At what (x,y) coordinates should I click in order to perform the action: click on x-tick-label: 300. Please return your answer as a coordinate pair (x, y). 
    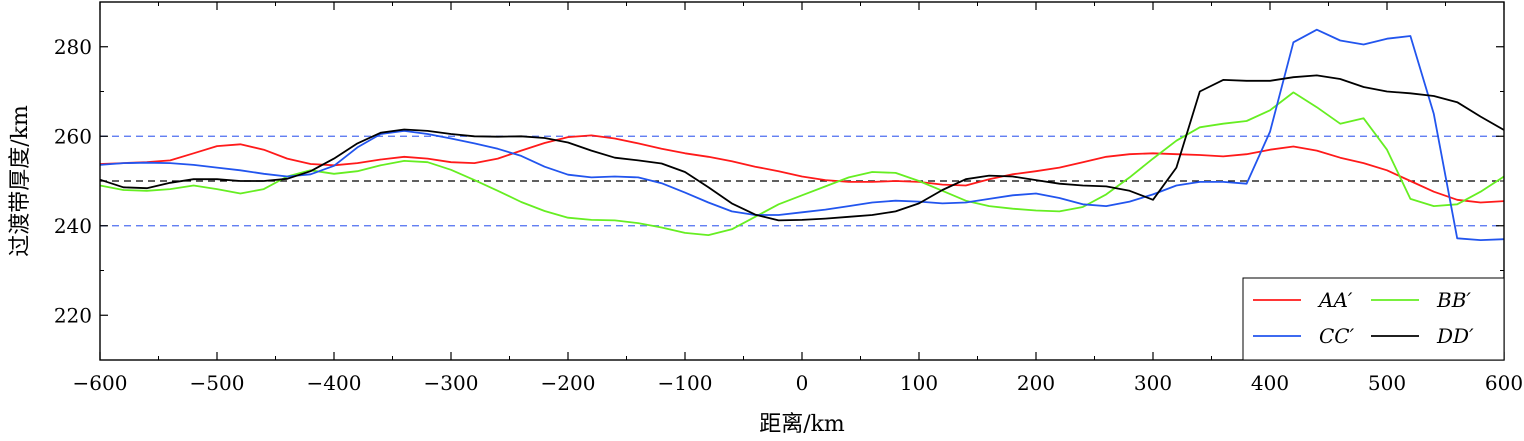
    Looking at the image, I should click on (1153, 383).